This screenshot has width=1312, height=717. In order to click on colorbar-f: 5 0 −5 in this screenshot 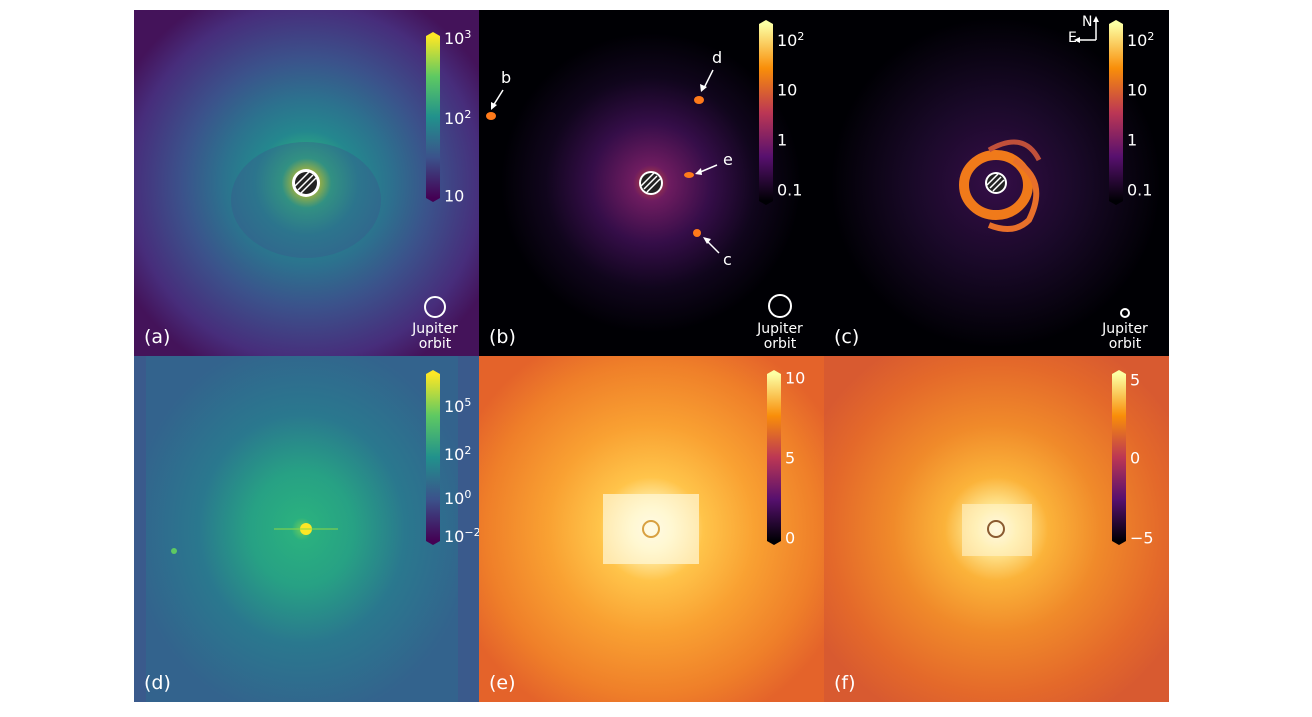, I will do `click(1133, 459)`.